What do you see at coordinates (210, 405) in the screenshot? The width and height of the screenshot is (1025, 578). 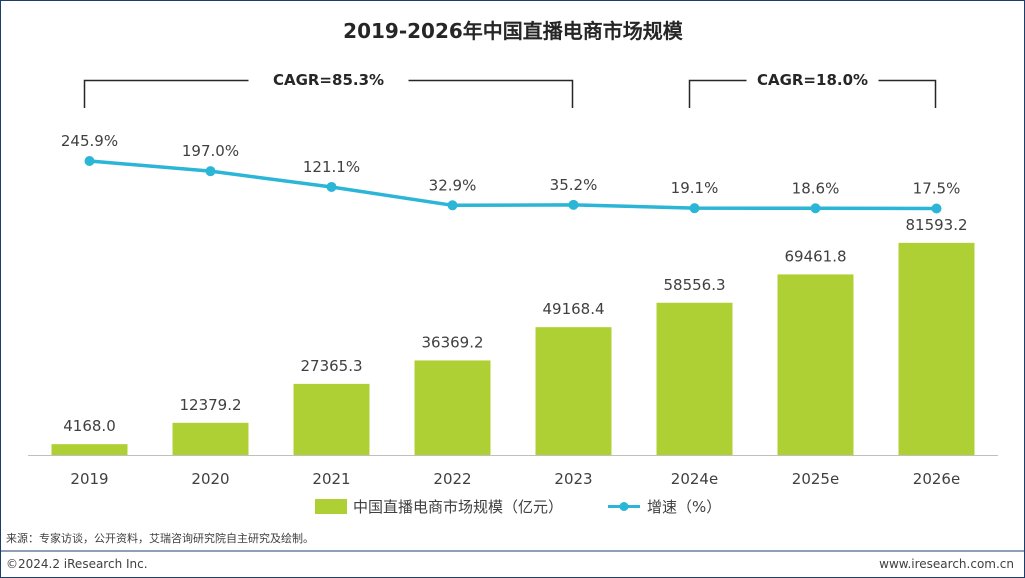 I see `bar-value-label: 12379.2` at bounding box center [210, 405].